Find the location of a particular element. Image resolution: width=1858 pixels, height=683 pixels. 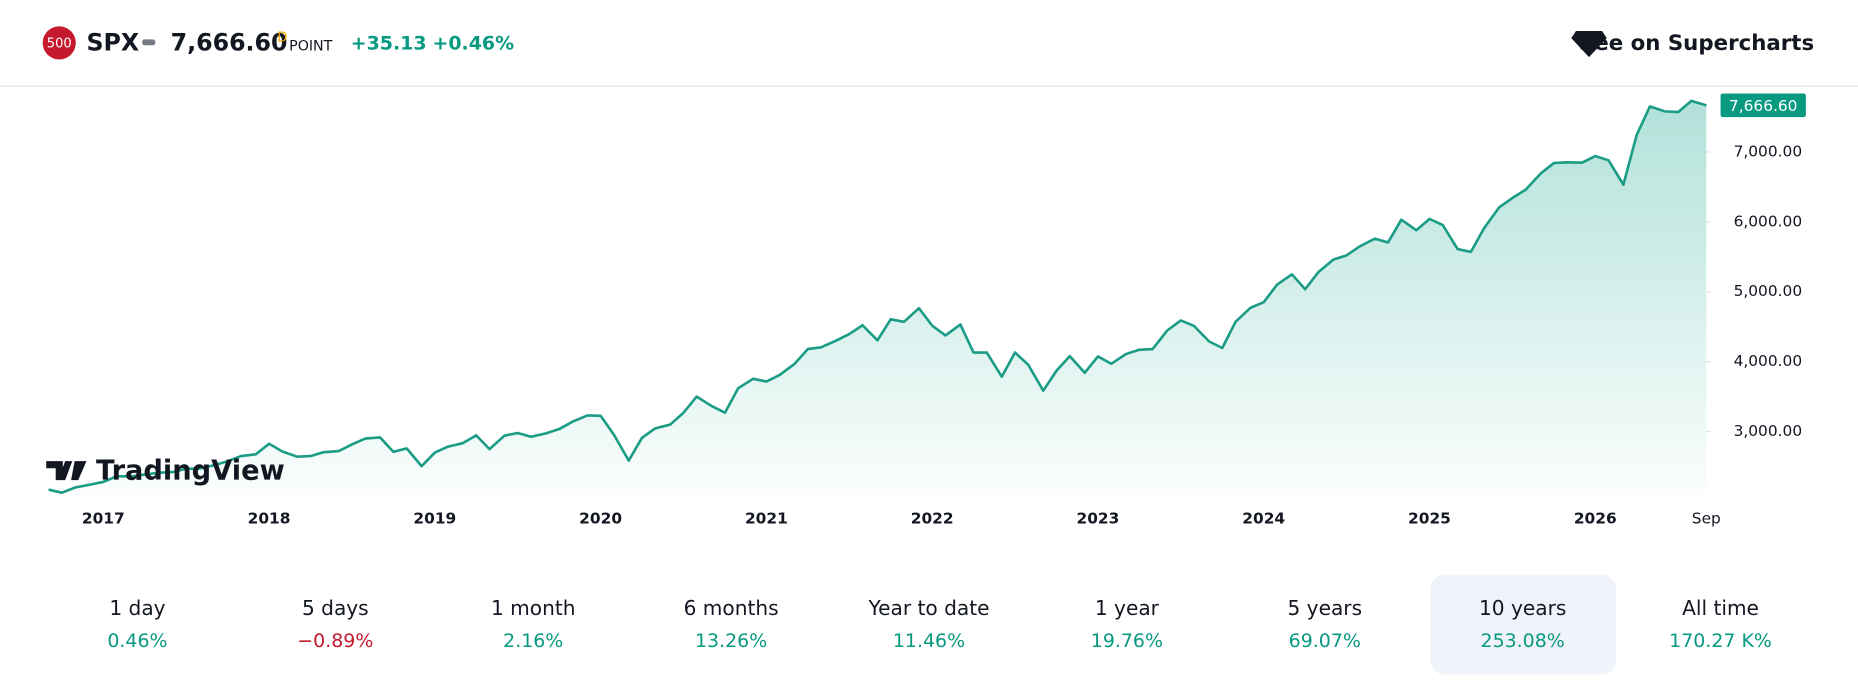

change-percent: +0.46% is located at coordinates (474, 44).